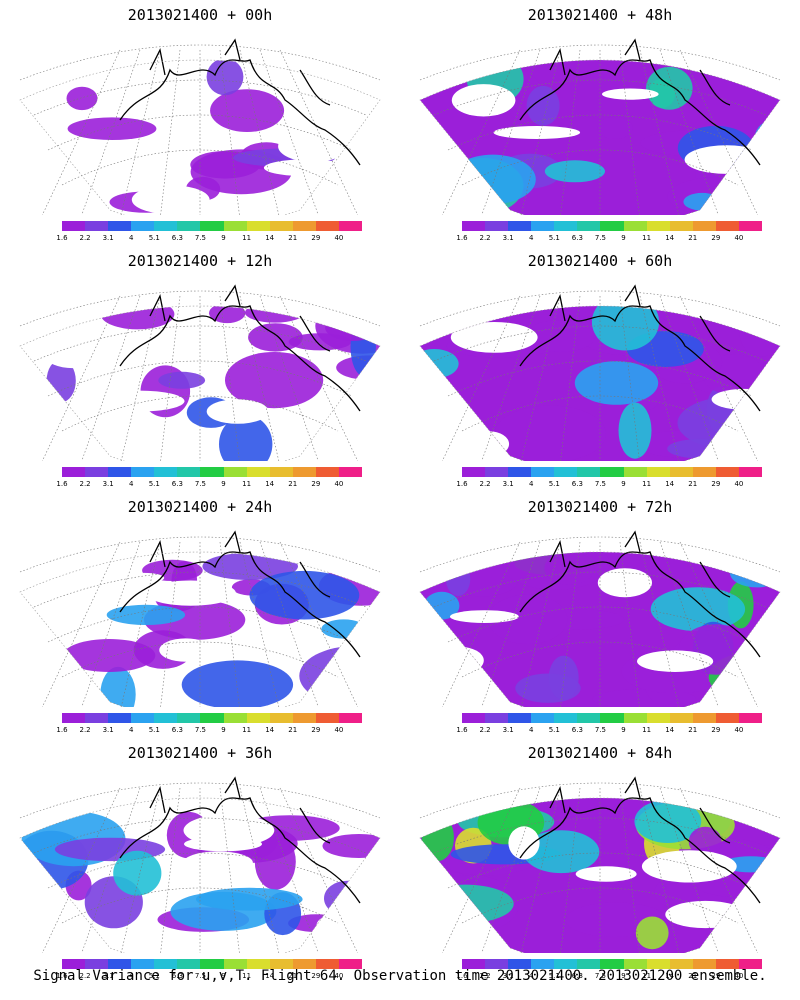  I want to click on colorbar-label: 29, so click(716, 730).